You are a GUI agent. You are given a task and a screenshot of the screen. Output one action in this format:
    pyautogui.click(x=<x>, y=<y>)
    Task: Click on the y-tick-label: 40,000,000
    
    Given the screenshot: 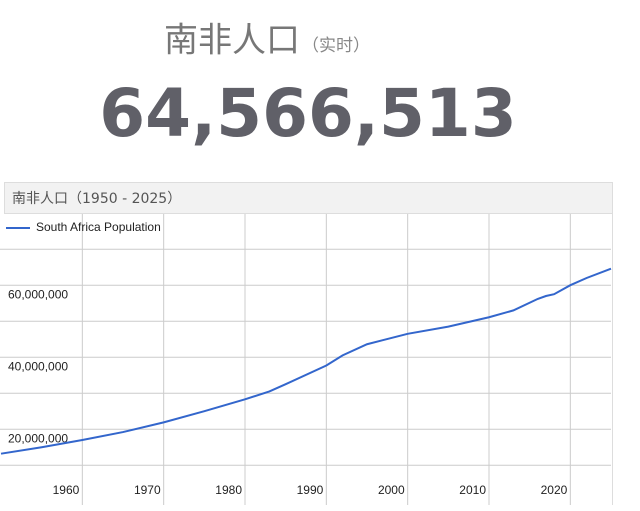 What is the action you would take?
    pyautogui.click(x=38, y=366)
    